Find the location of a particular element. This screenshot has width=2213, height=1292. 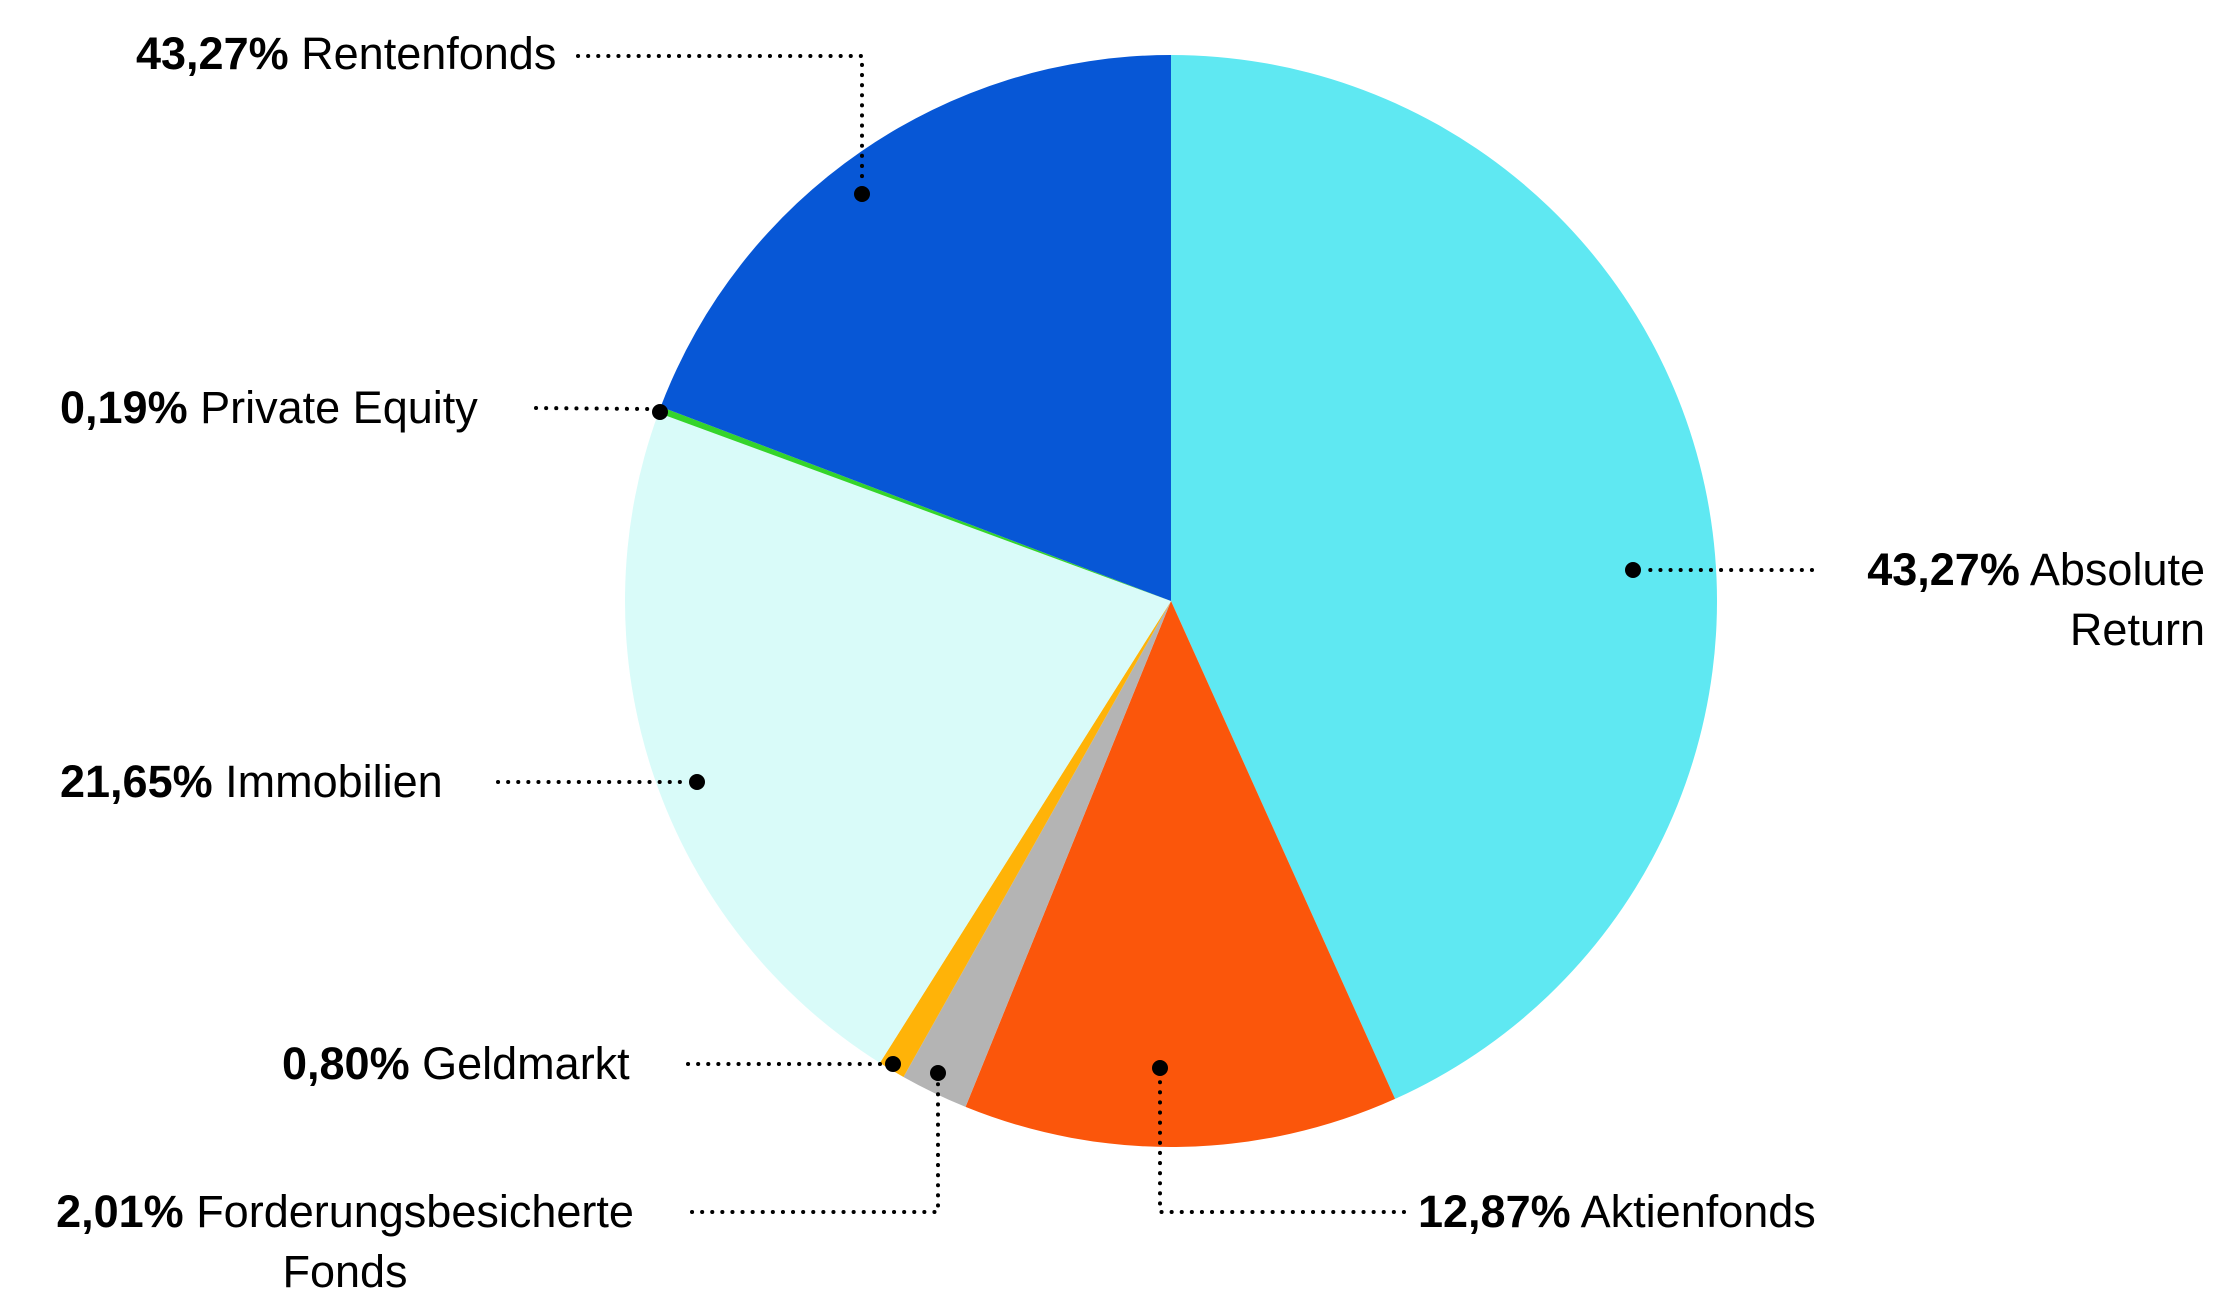

leader-dot-forderungsbesicherte-fonds is located at coordinates (938, 1073).